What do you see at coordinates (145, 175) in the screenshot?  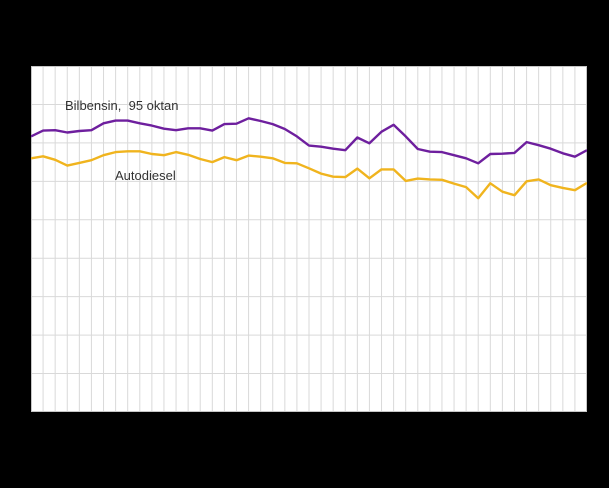 I see `series-label-autodiesel: Autodiesel` at bounding box center [145, 175].